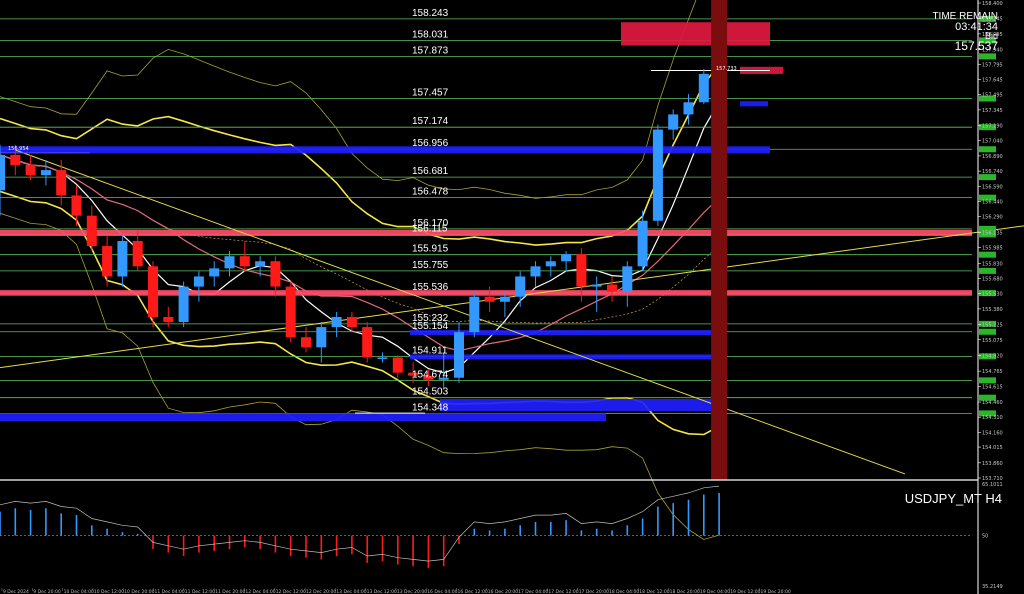  I want to click on level-label: 154.348, so click(430, 407).